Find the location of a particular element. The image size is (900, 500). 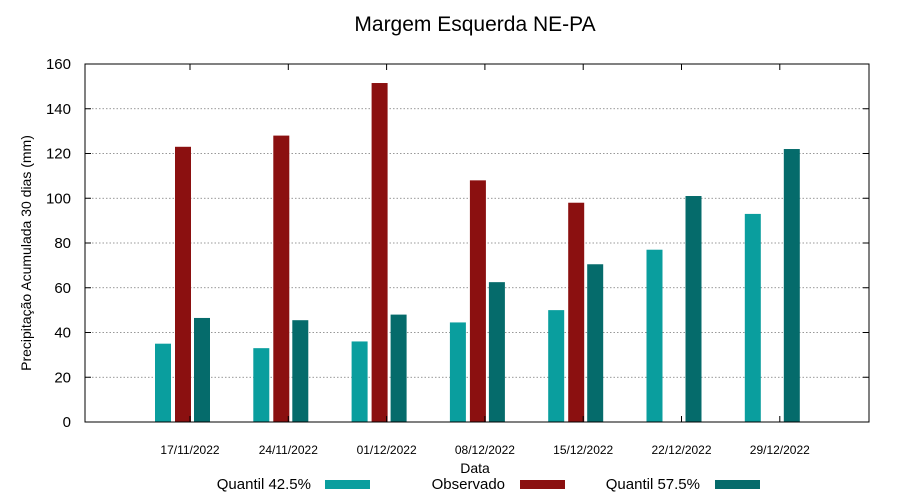

x-tick-label: 01/12/2022 is located at coordinates (387, 450).